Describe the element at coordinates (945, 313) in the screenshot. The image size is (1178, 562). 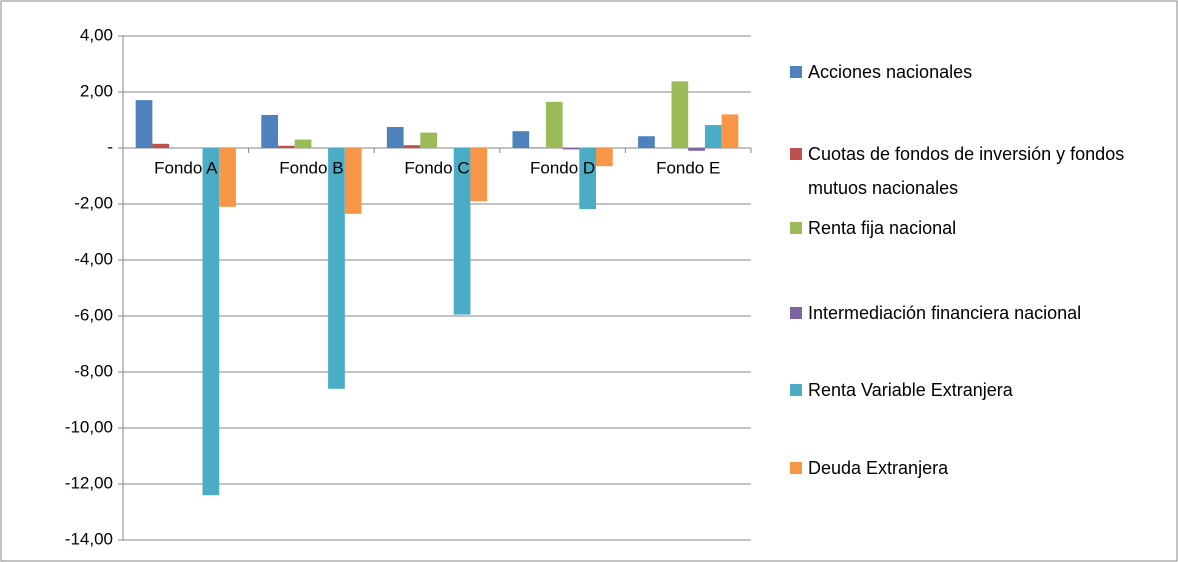
I see `legend-label: Intermediación financiera nacional` at that location.